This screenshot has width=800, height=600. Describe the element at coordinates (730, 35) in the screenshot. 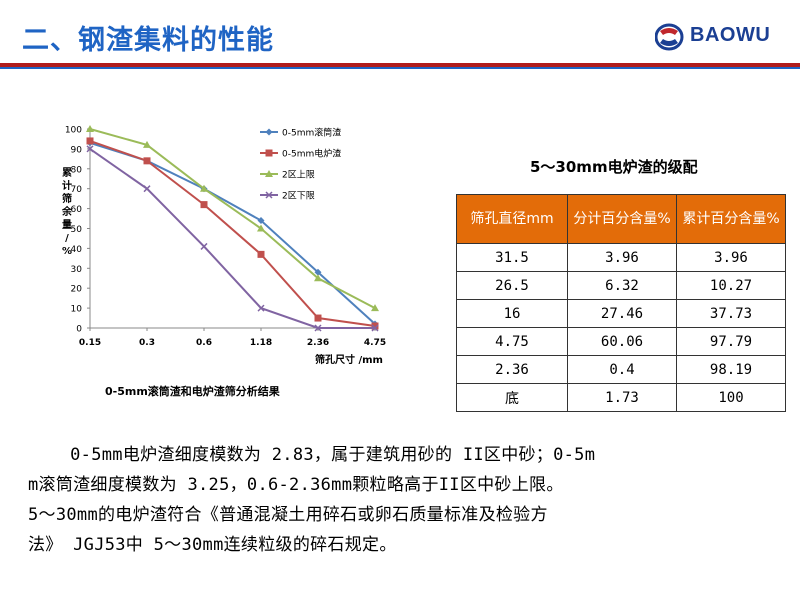

I see `logo-text: BAOWU` at that location.